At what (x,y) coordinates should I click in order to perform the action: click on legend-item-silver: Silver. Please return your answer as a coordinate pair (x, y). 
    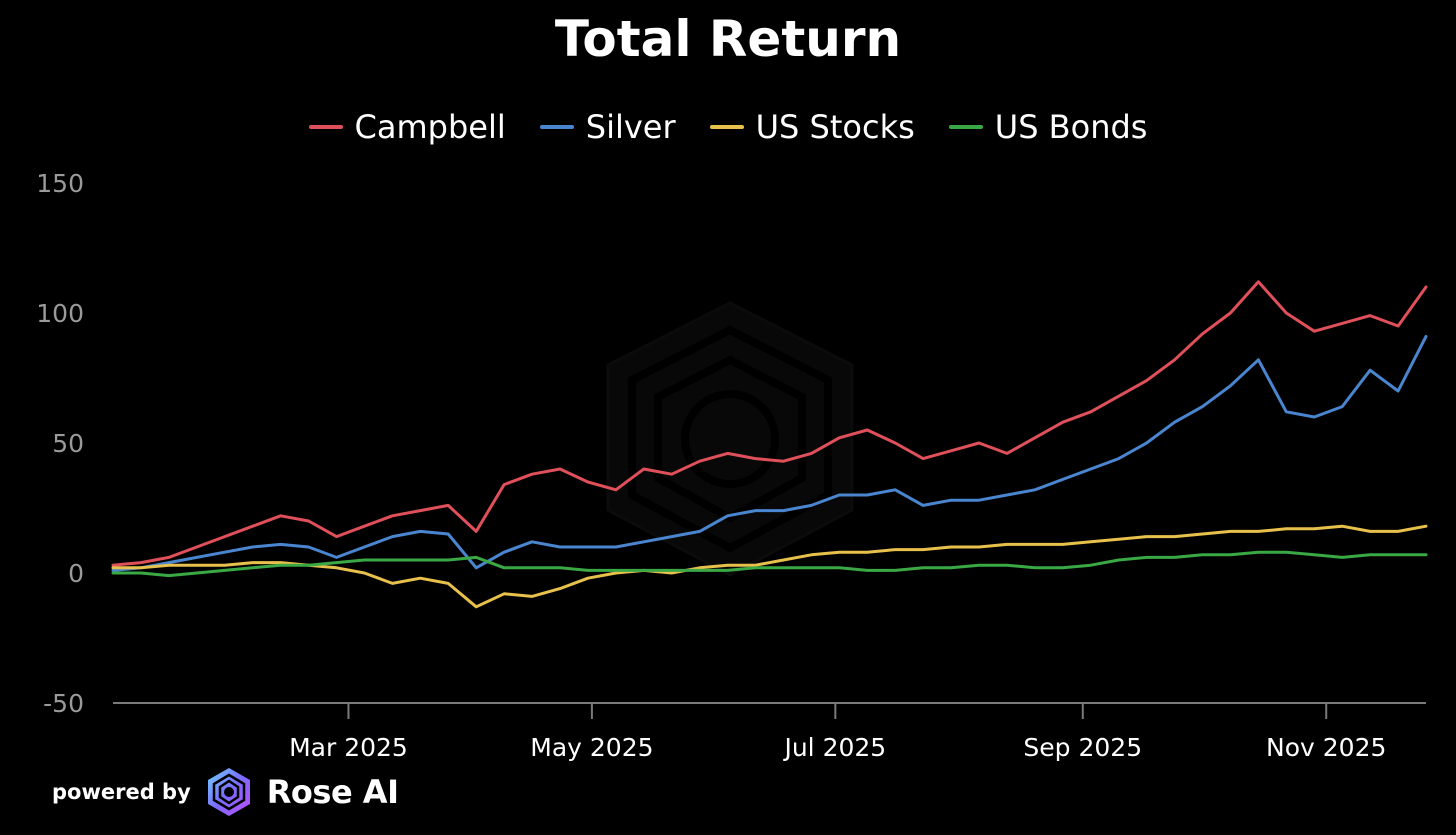
    Looking at the image, I should click on (607, 127).